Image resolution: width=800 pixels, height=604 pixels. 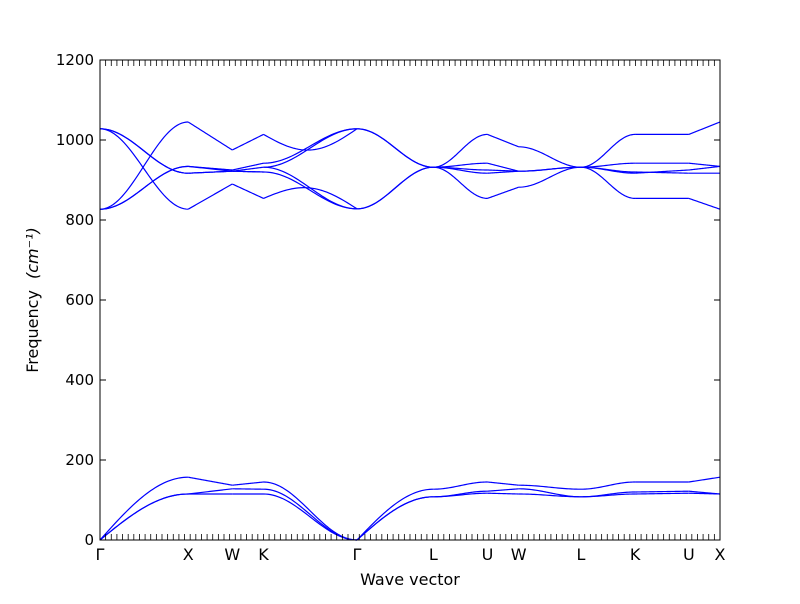 I want to click on y-axis-label: Frequency (cm⁻¹), so click(x=32, y=299).